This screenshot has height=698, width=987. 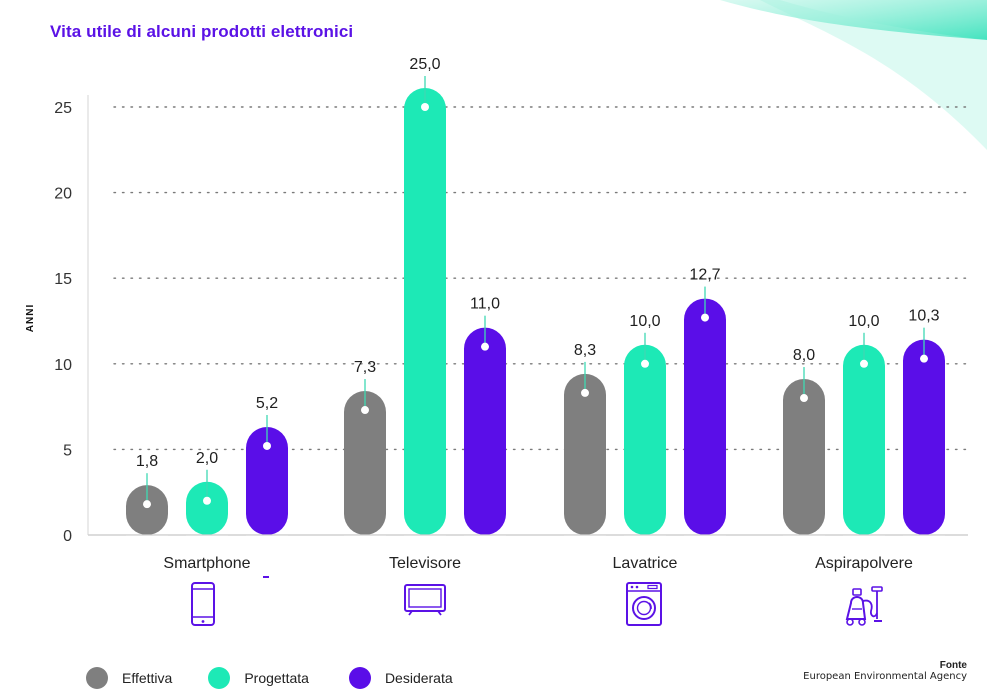 I want to click on legend-item-progettata: Progettata, so click(x=258, y=678).